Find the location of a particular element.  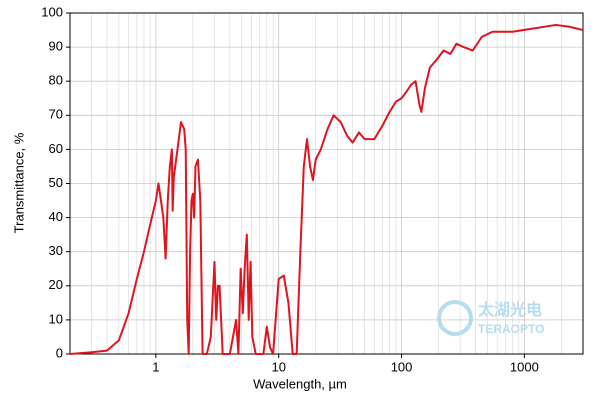

y-tick-label: 30 is located at coordinates (56, 250).